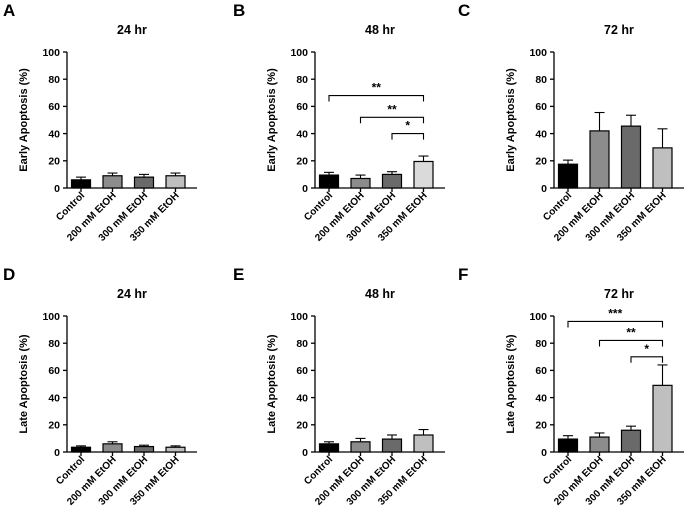  What do you see at coordinates (239, 10) in the screenshot?
I see `panel-letter: B` at bounding box center [239, 10].